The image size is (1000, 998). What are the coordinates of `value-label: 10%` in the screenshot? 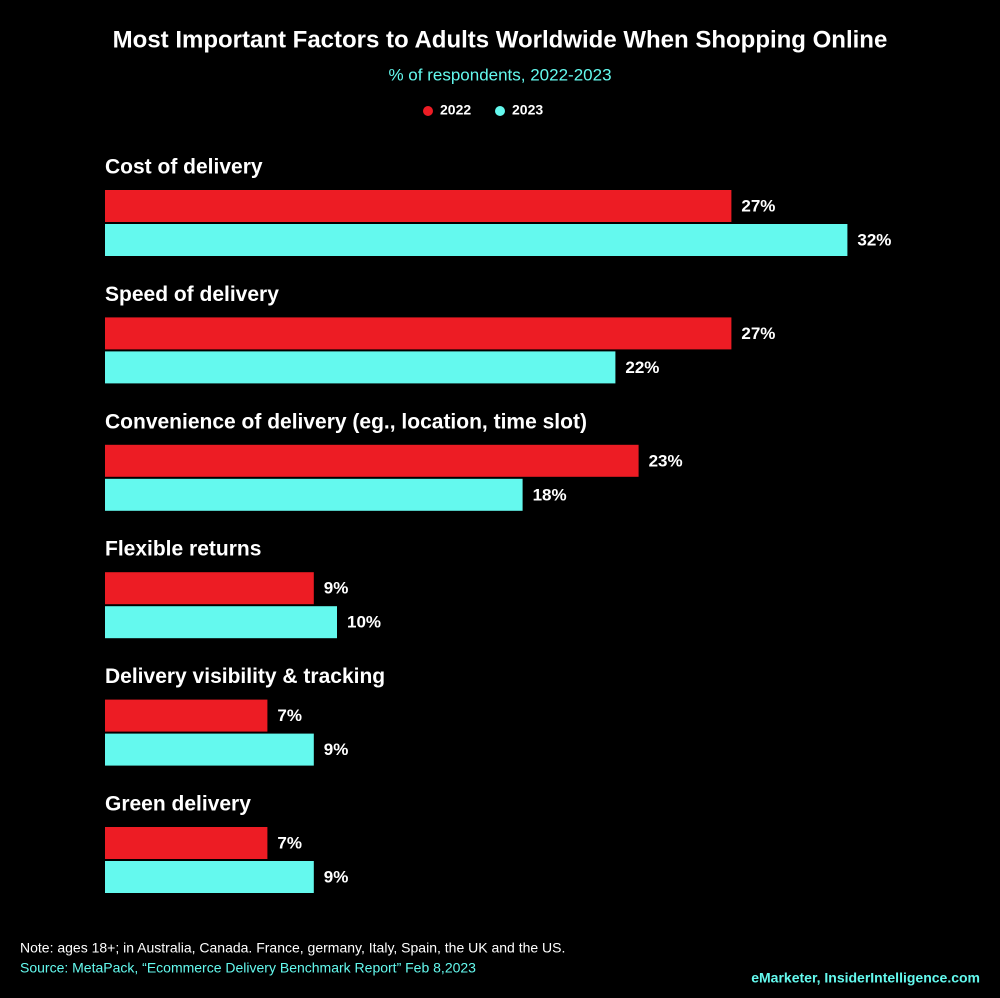 It's located at (364, 622).